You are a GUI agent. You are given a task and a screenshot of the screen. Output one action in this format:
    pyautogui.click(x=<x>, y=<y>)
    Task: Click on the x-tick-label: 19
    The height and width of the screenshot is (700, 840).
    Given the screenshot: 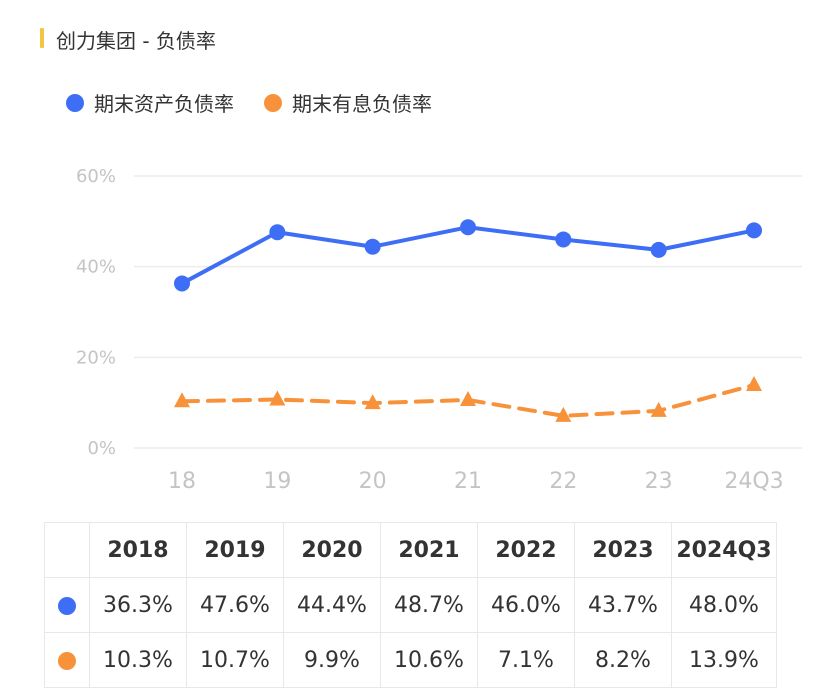 What is the action you would take?
    pyautogui.click(x=277, y=481)
    